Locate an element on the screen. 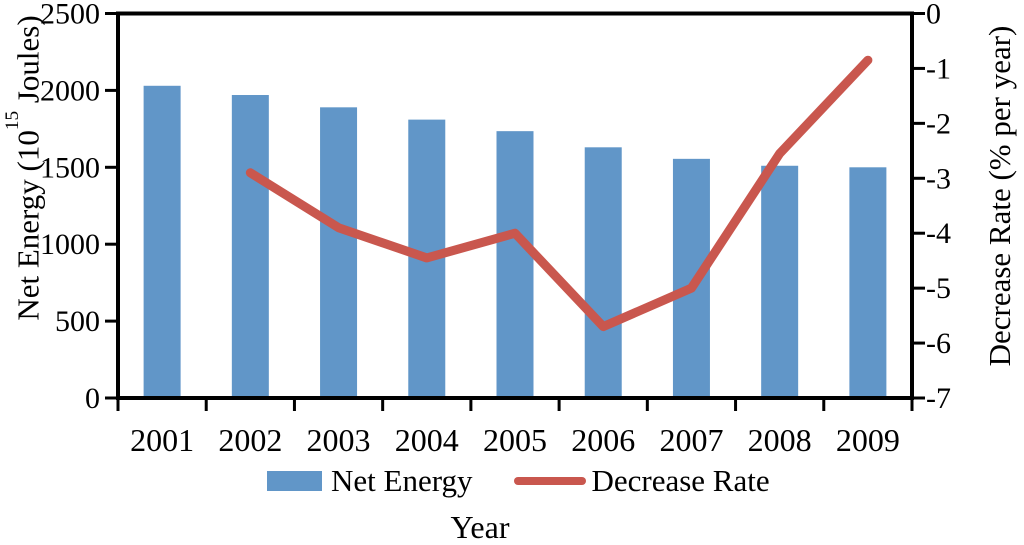  y-right-tick-label: -1 is located at coordinates (938, 68).